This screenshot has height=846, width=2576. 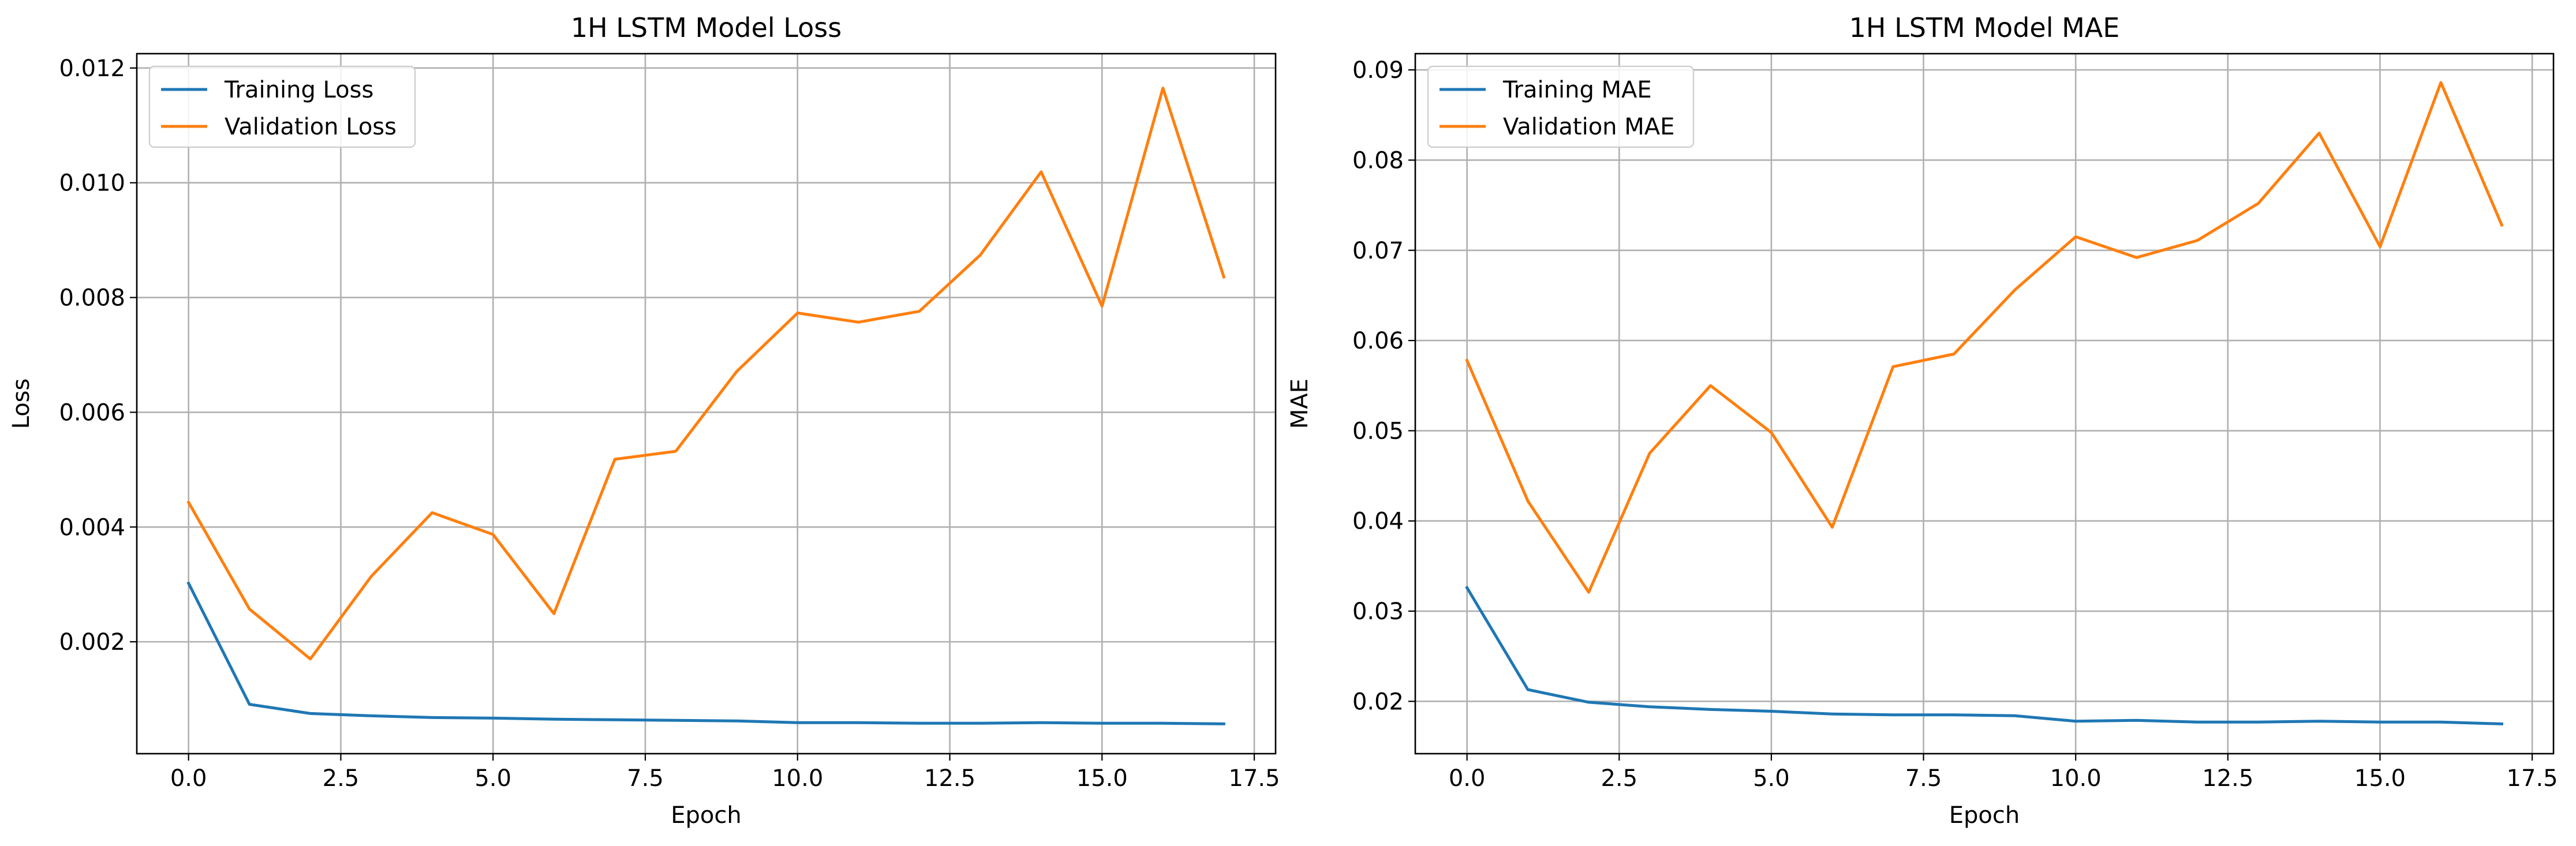 What do you see at coordinates (645, 778) in the screenshot?
I see `loss-x-tick-label: 7.5` at bounding box center [645, 778].